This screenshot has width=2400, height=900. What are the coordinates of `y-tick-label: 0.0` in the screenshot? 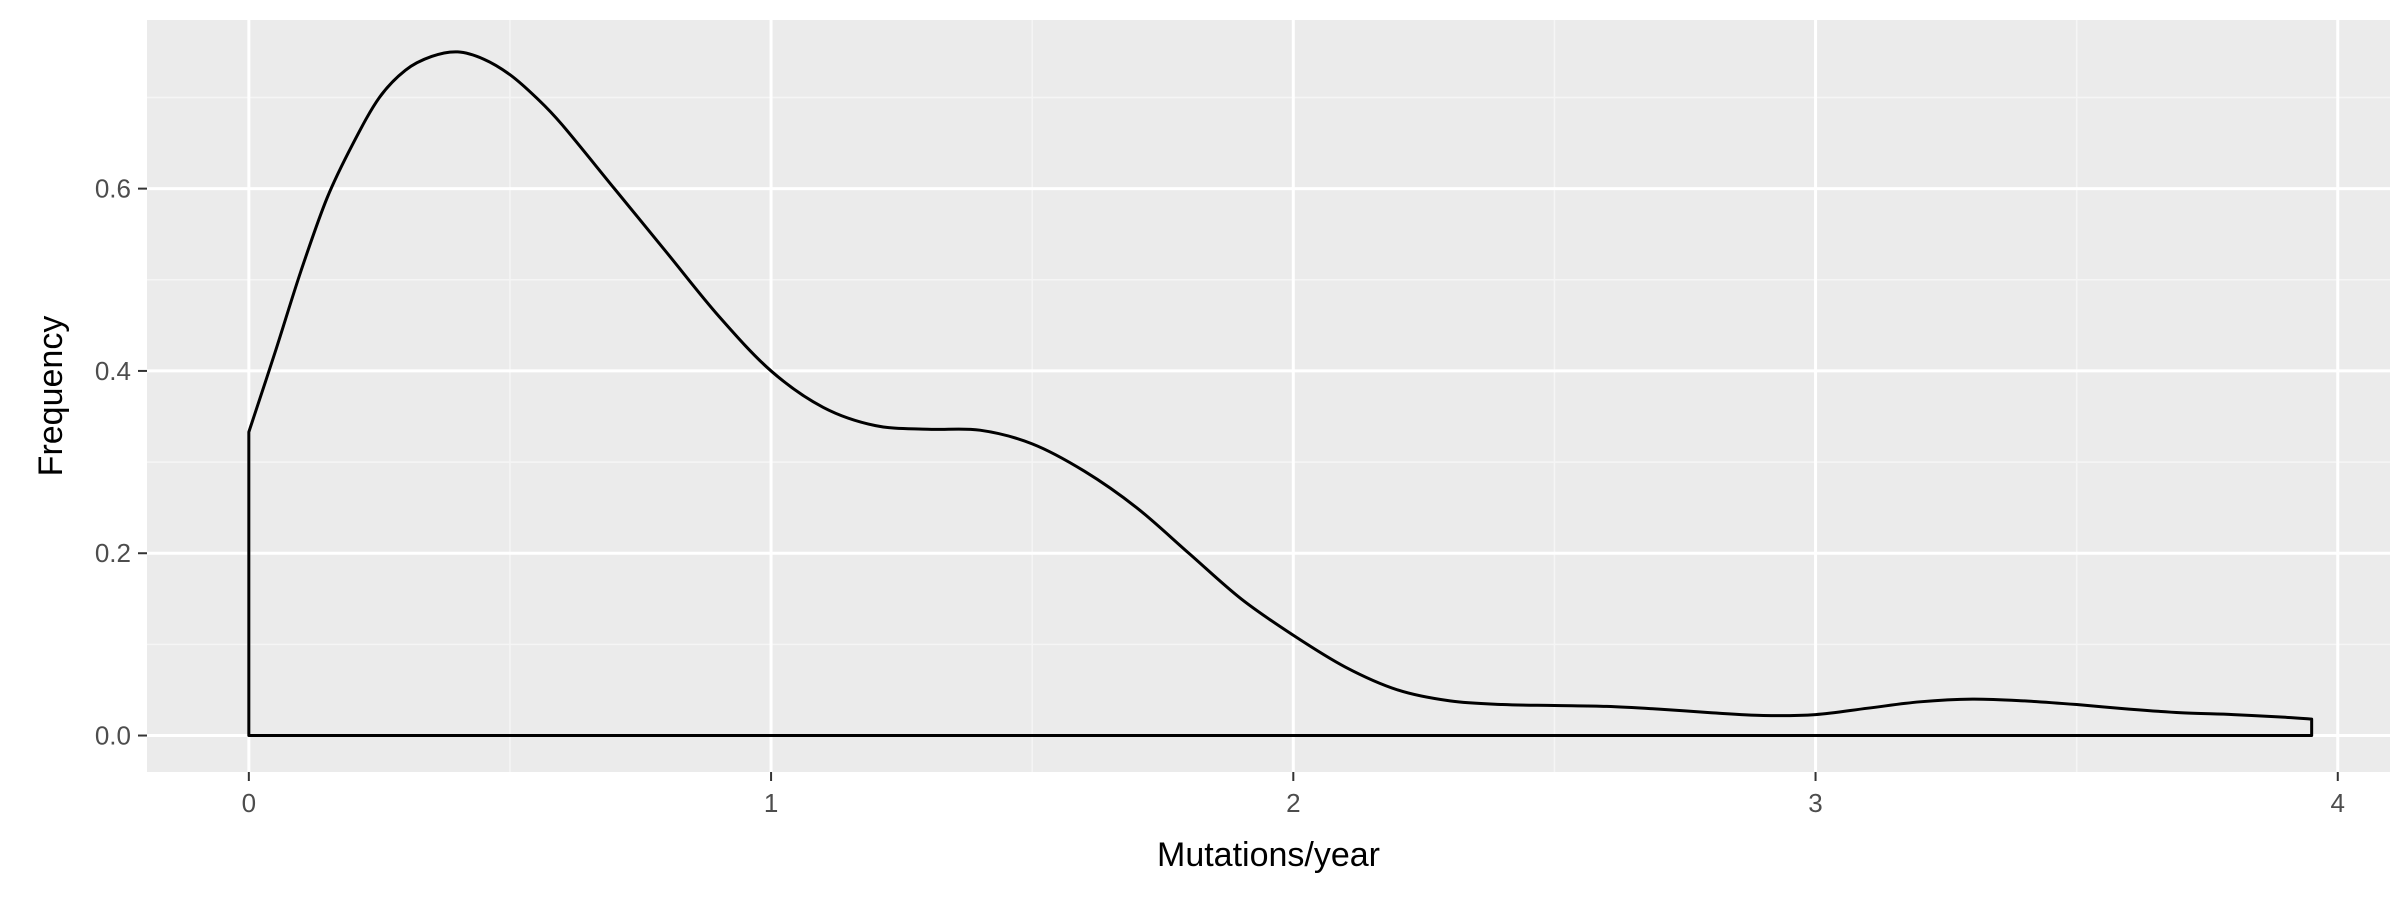 It's located at (113, 736).